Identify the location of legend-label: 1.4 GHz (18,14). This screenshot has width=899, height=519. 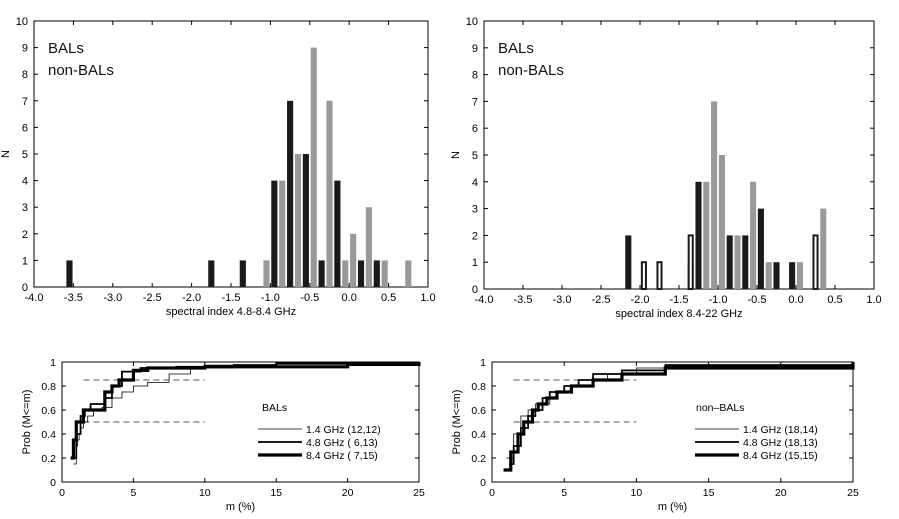
(780, 430).